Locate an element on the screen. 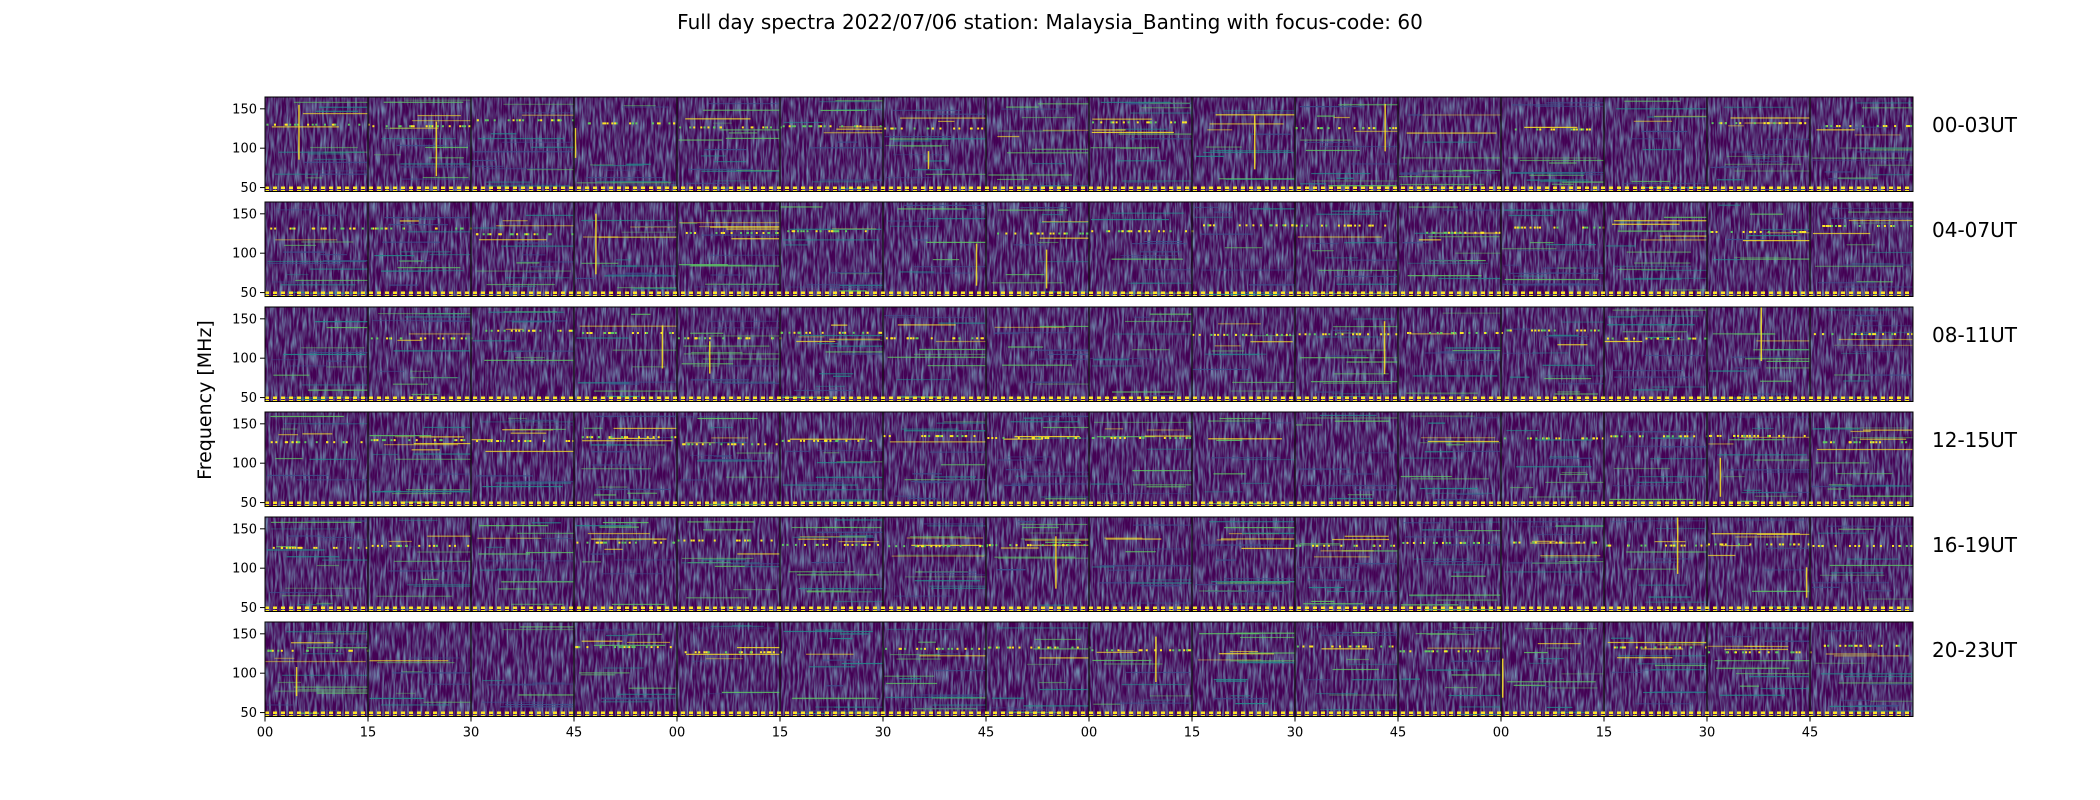  x-tick-label: 00 is located at coordinates (677, 733).